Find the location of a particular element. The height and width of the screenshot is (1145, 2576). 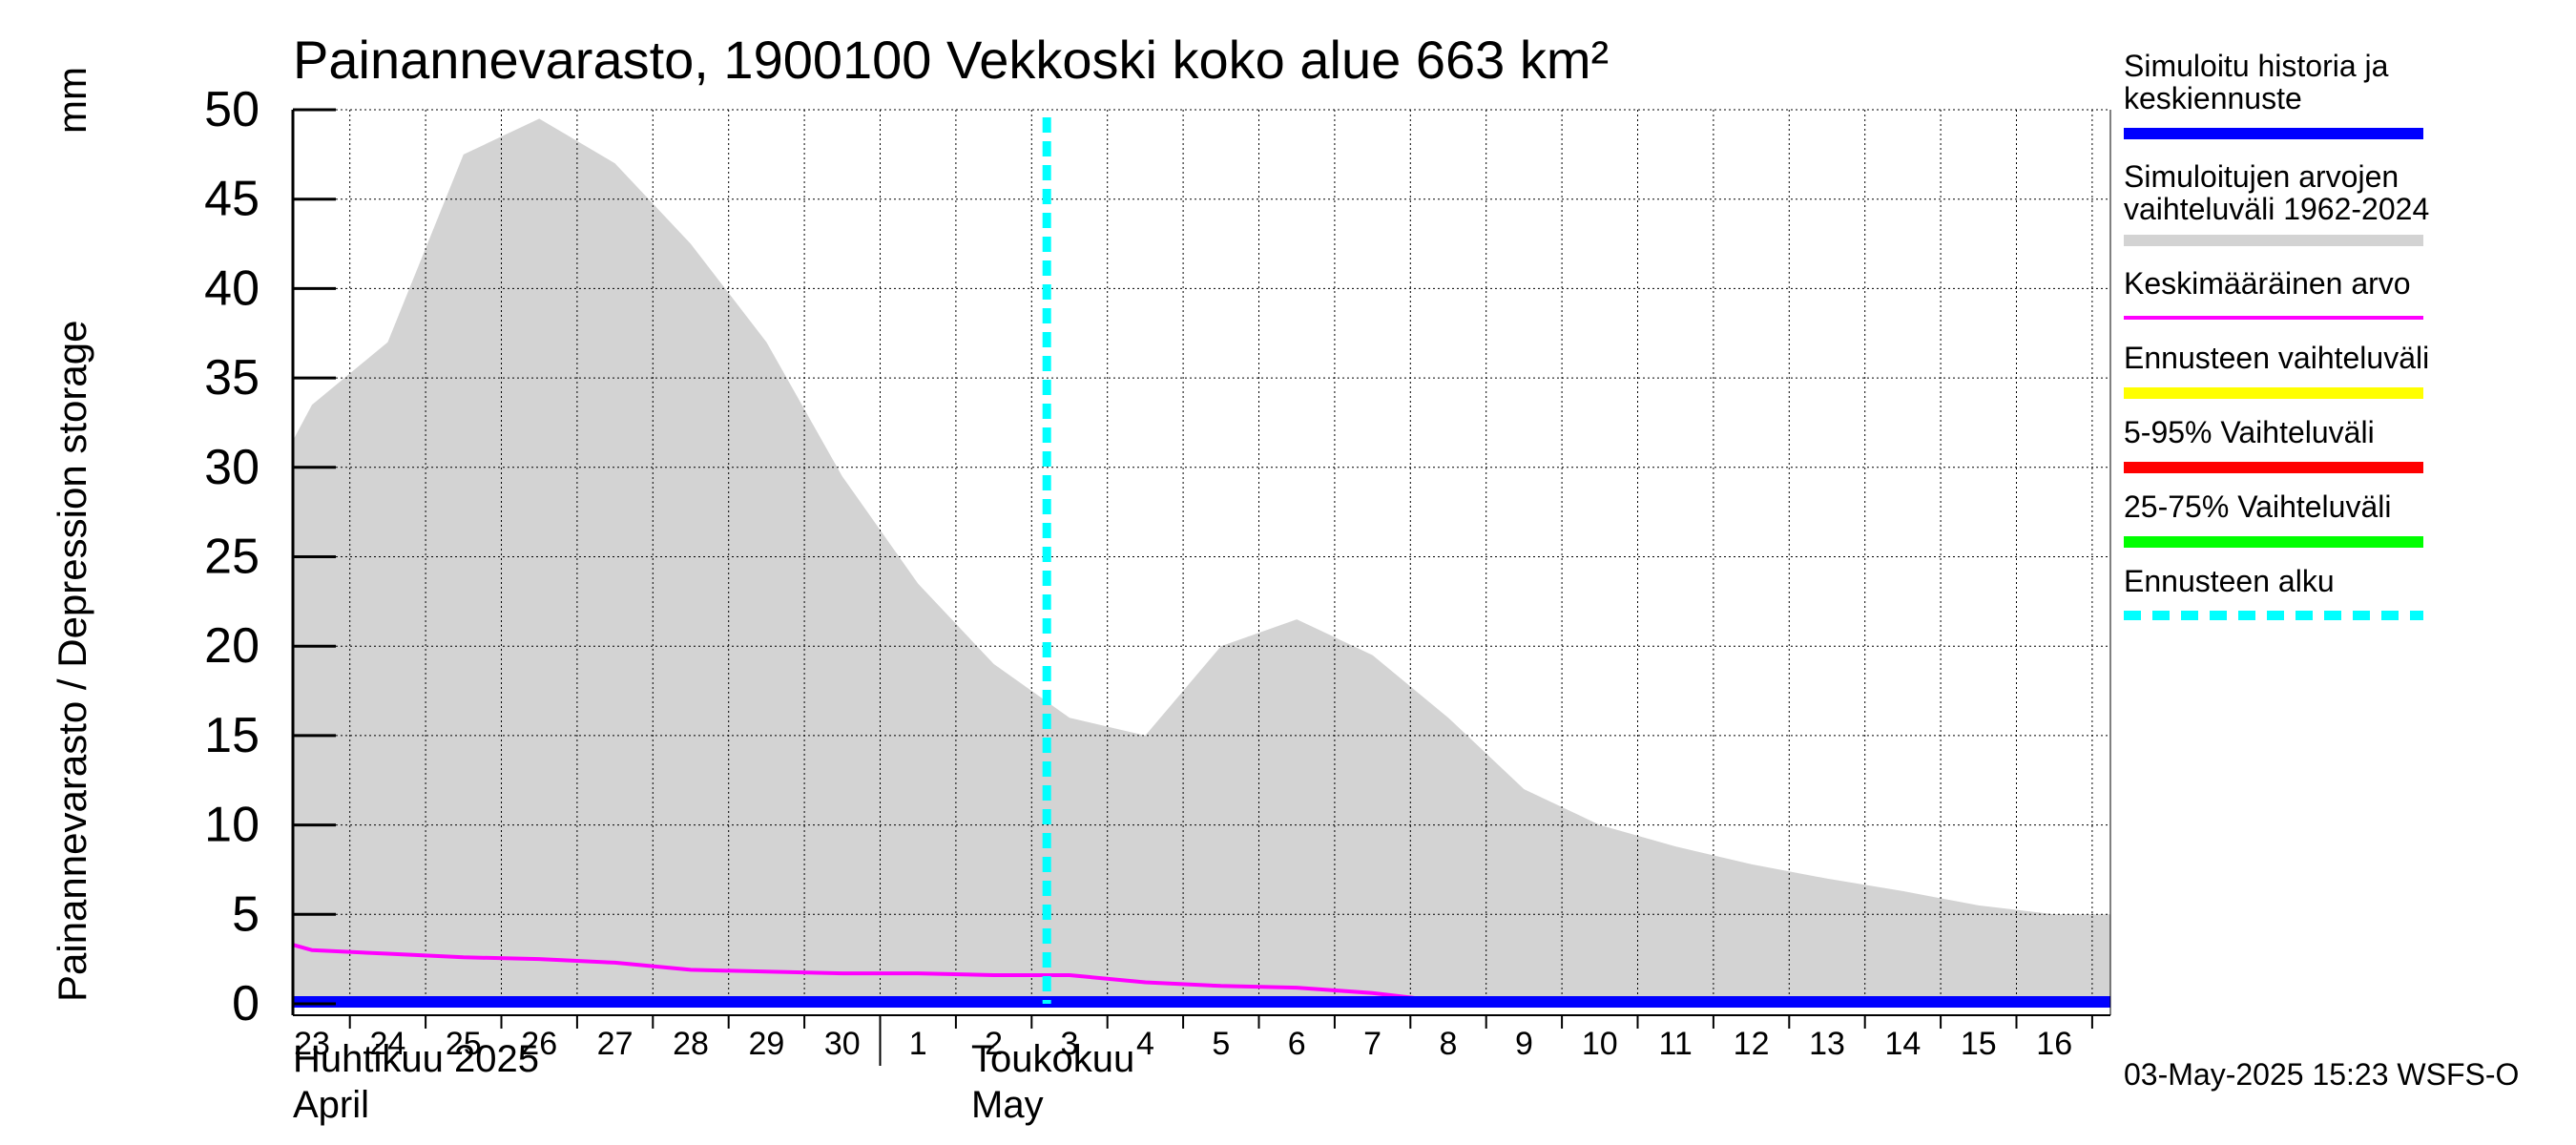

x-tick-label: 13 is located at coordinates (1827, 1044).